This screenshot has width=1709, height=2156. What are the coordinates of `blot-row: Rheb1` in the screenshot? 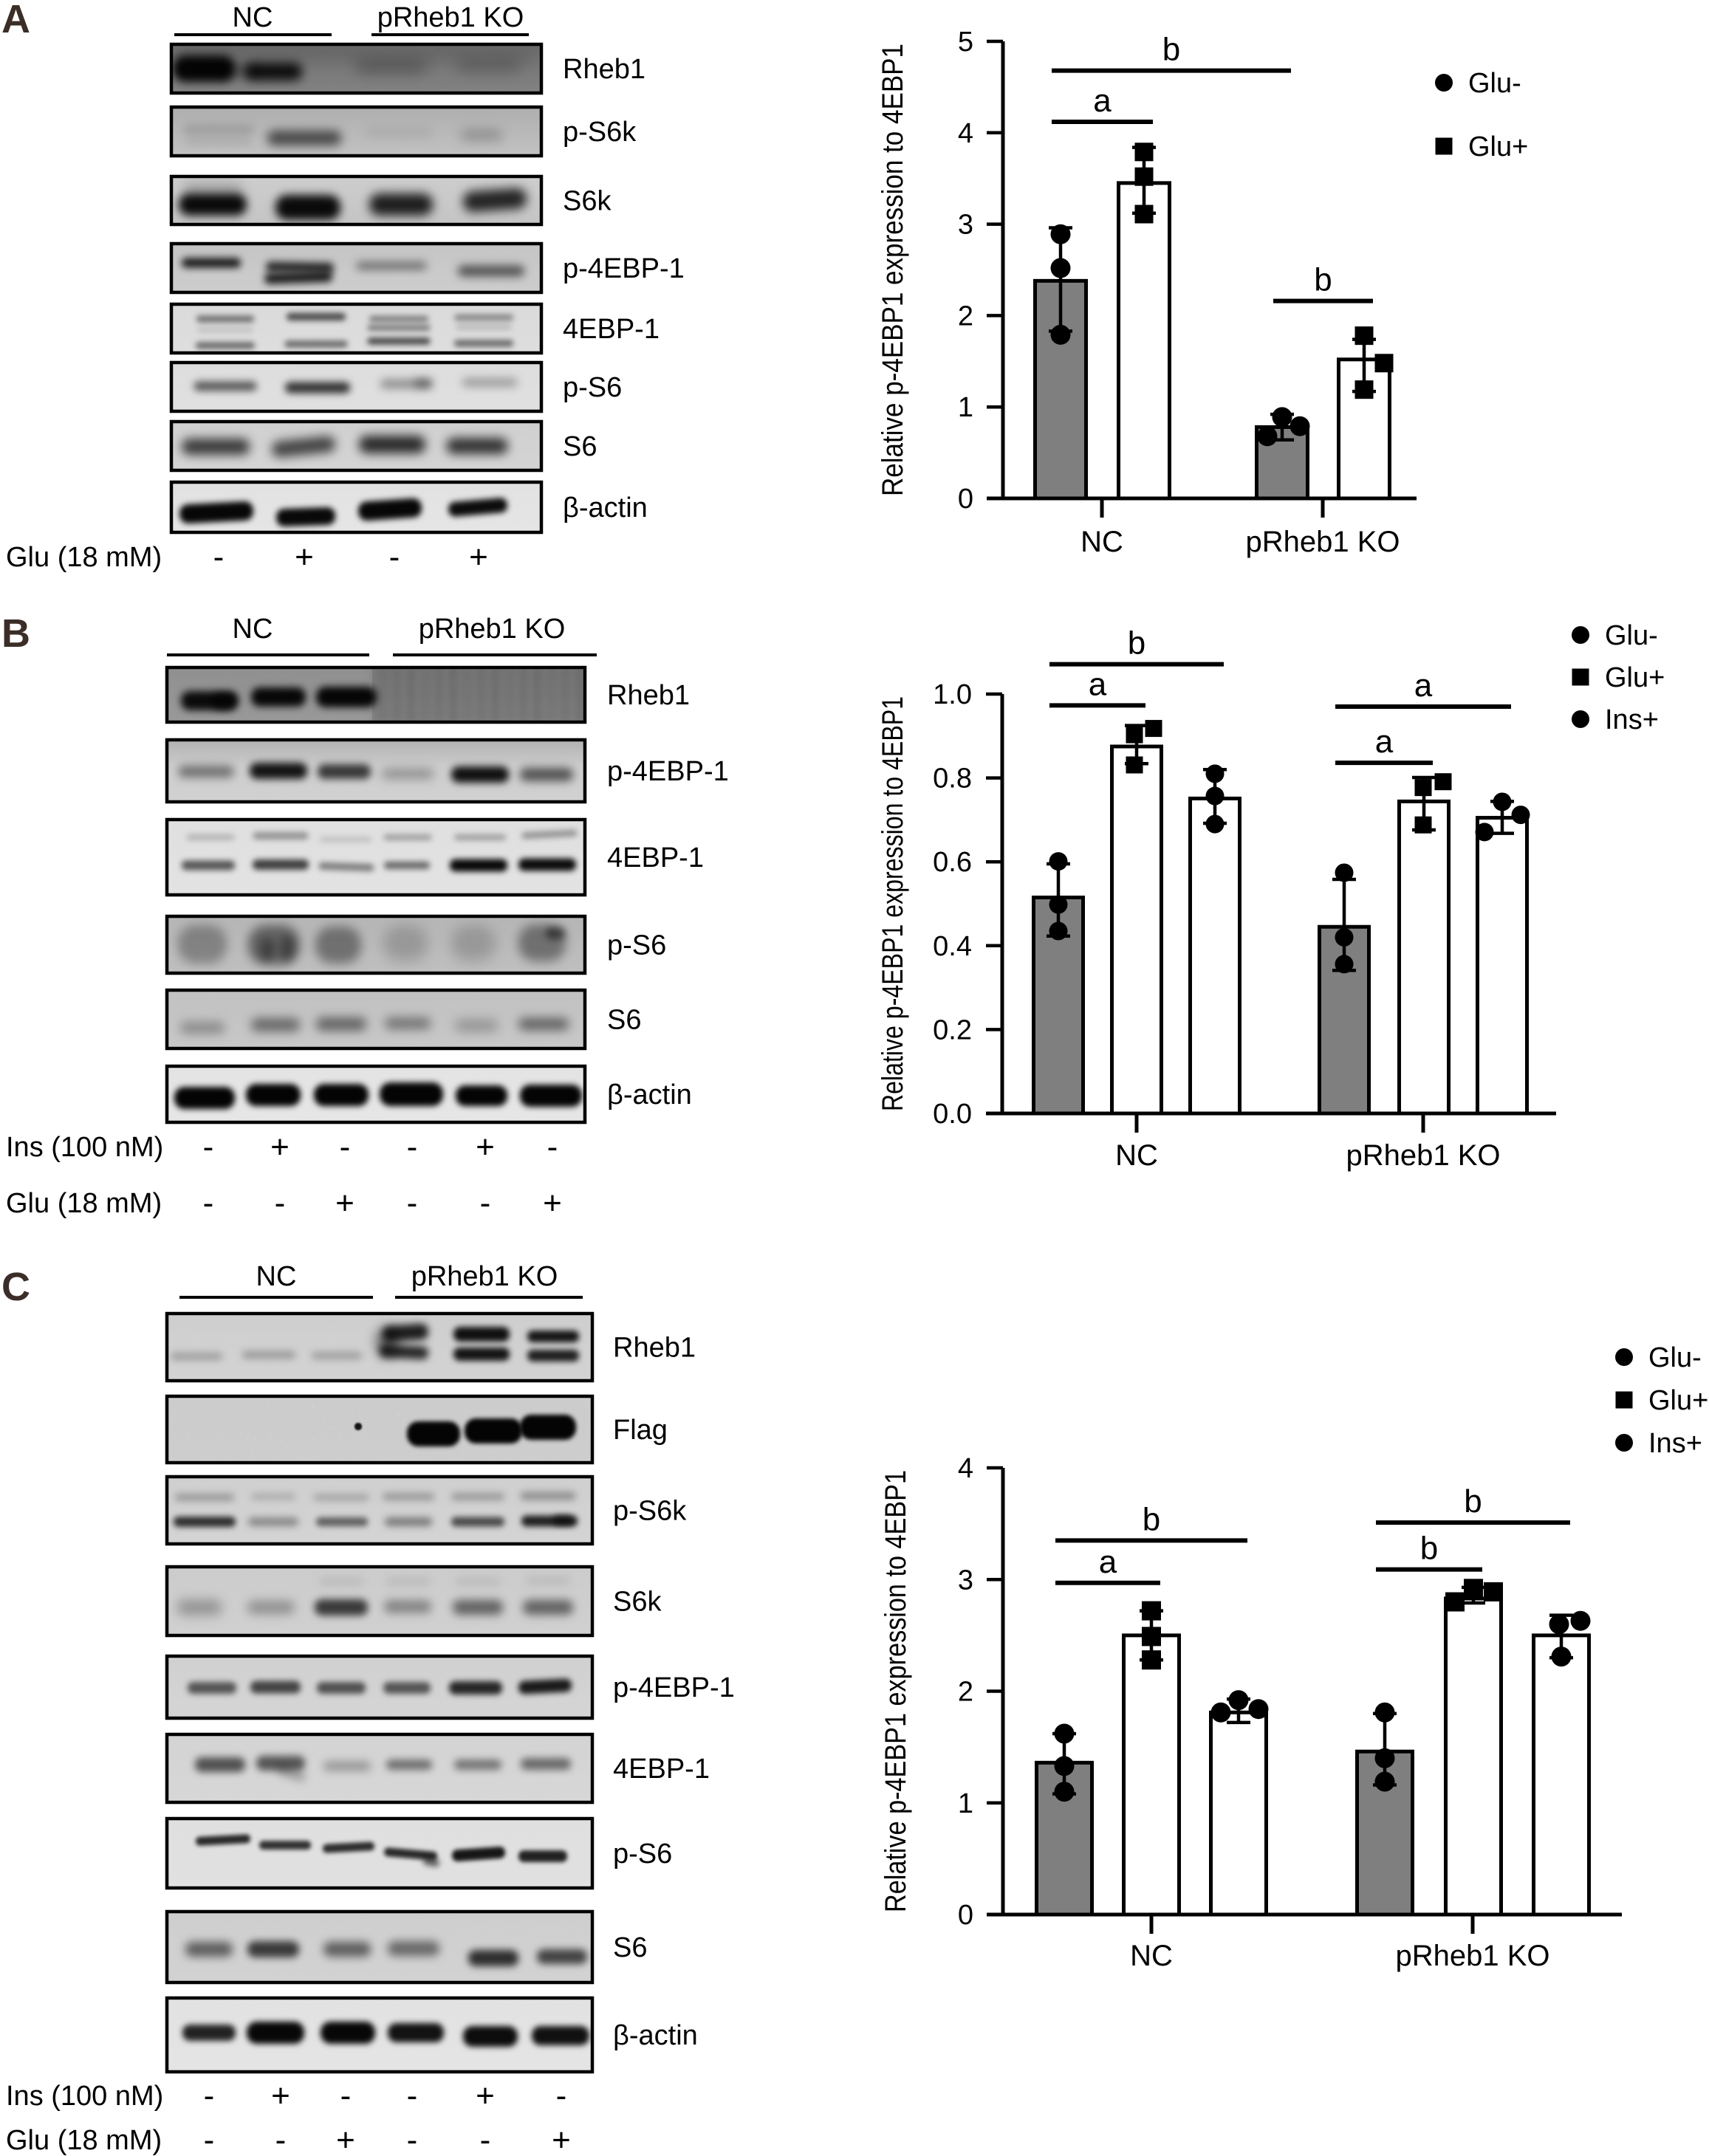 It's located at (427, 694).